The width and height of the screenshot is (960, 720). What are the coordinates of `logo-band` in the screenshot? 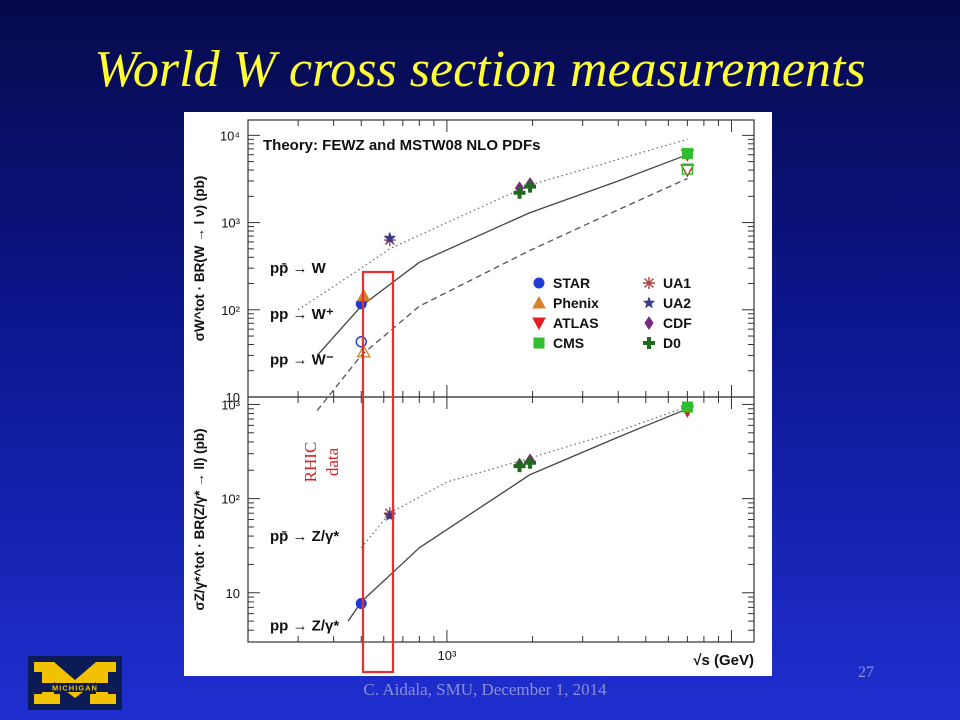 It's located at (75, 687).